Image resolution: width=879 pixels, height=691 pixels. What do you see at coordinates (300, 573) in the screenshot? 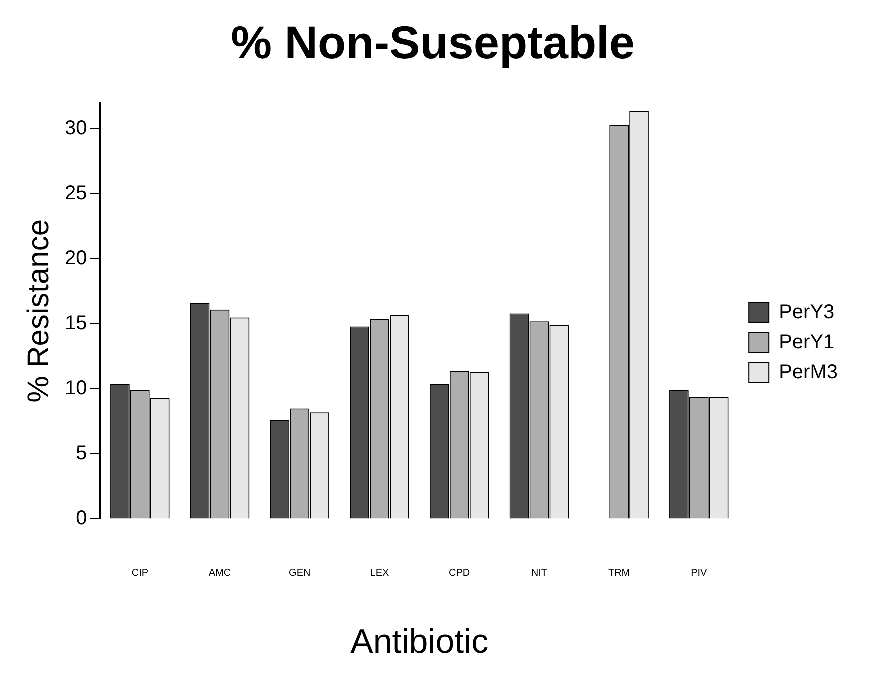
I see `x-tick-label: GEN` at bounding box center [300, 573].